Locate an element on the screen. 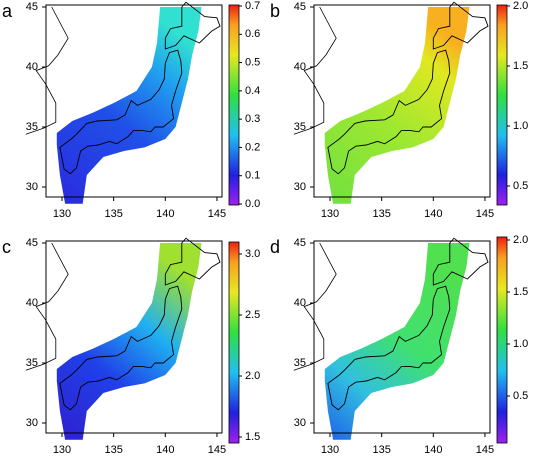 Image resolution: width=546 pixels, height=465 pixels. colorbar: 3.0 2.5 2.0 1.5 is located at coordinates (244, 342).